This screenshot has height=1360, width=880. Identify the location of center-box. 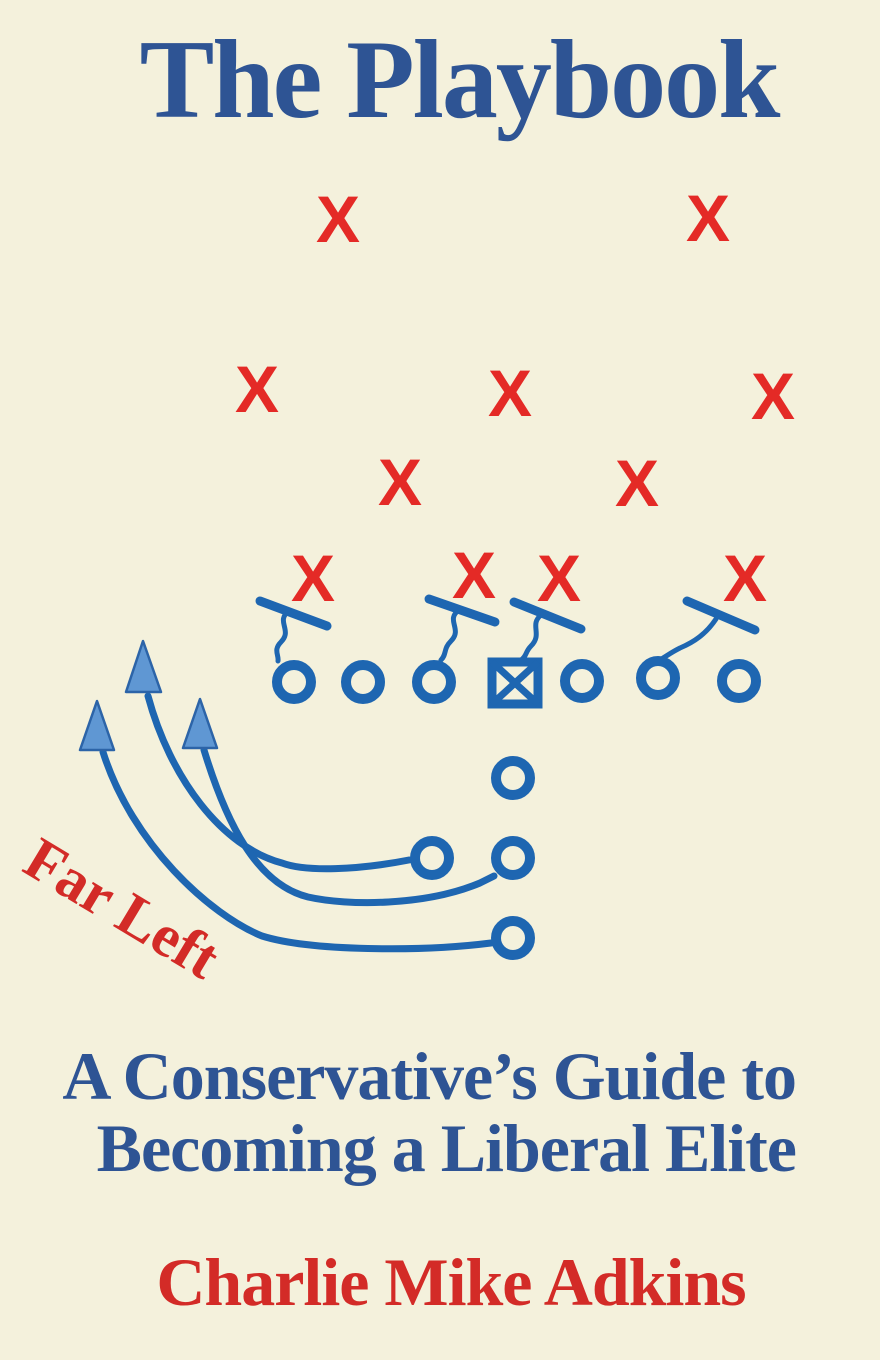
(515, 683).